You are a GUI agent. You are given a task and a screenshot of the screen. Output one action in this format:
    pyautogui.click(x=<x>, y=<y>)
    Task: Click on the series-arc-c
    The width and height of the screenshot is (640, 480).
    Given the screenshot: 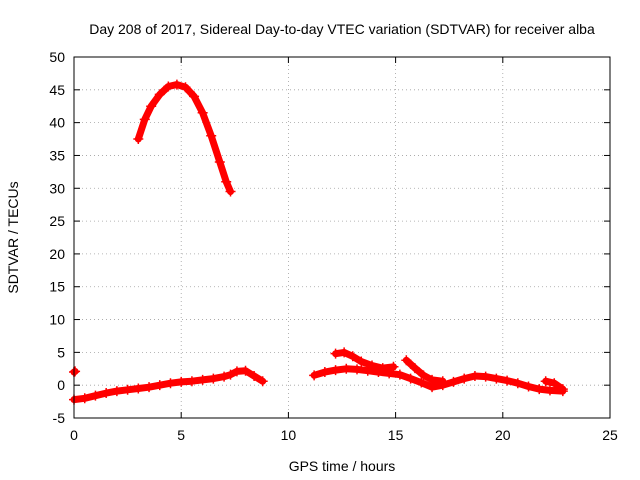 What is the action you would take?
    pyautogui.click(x=364, y=360)
    